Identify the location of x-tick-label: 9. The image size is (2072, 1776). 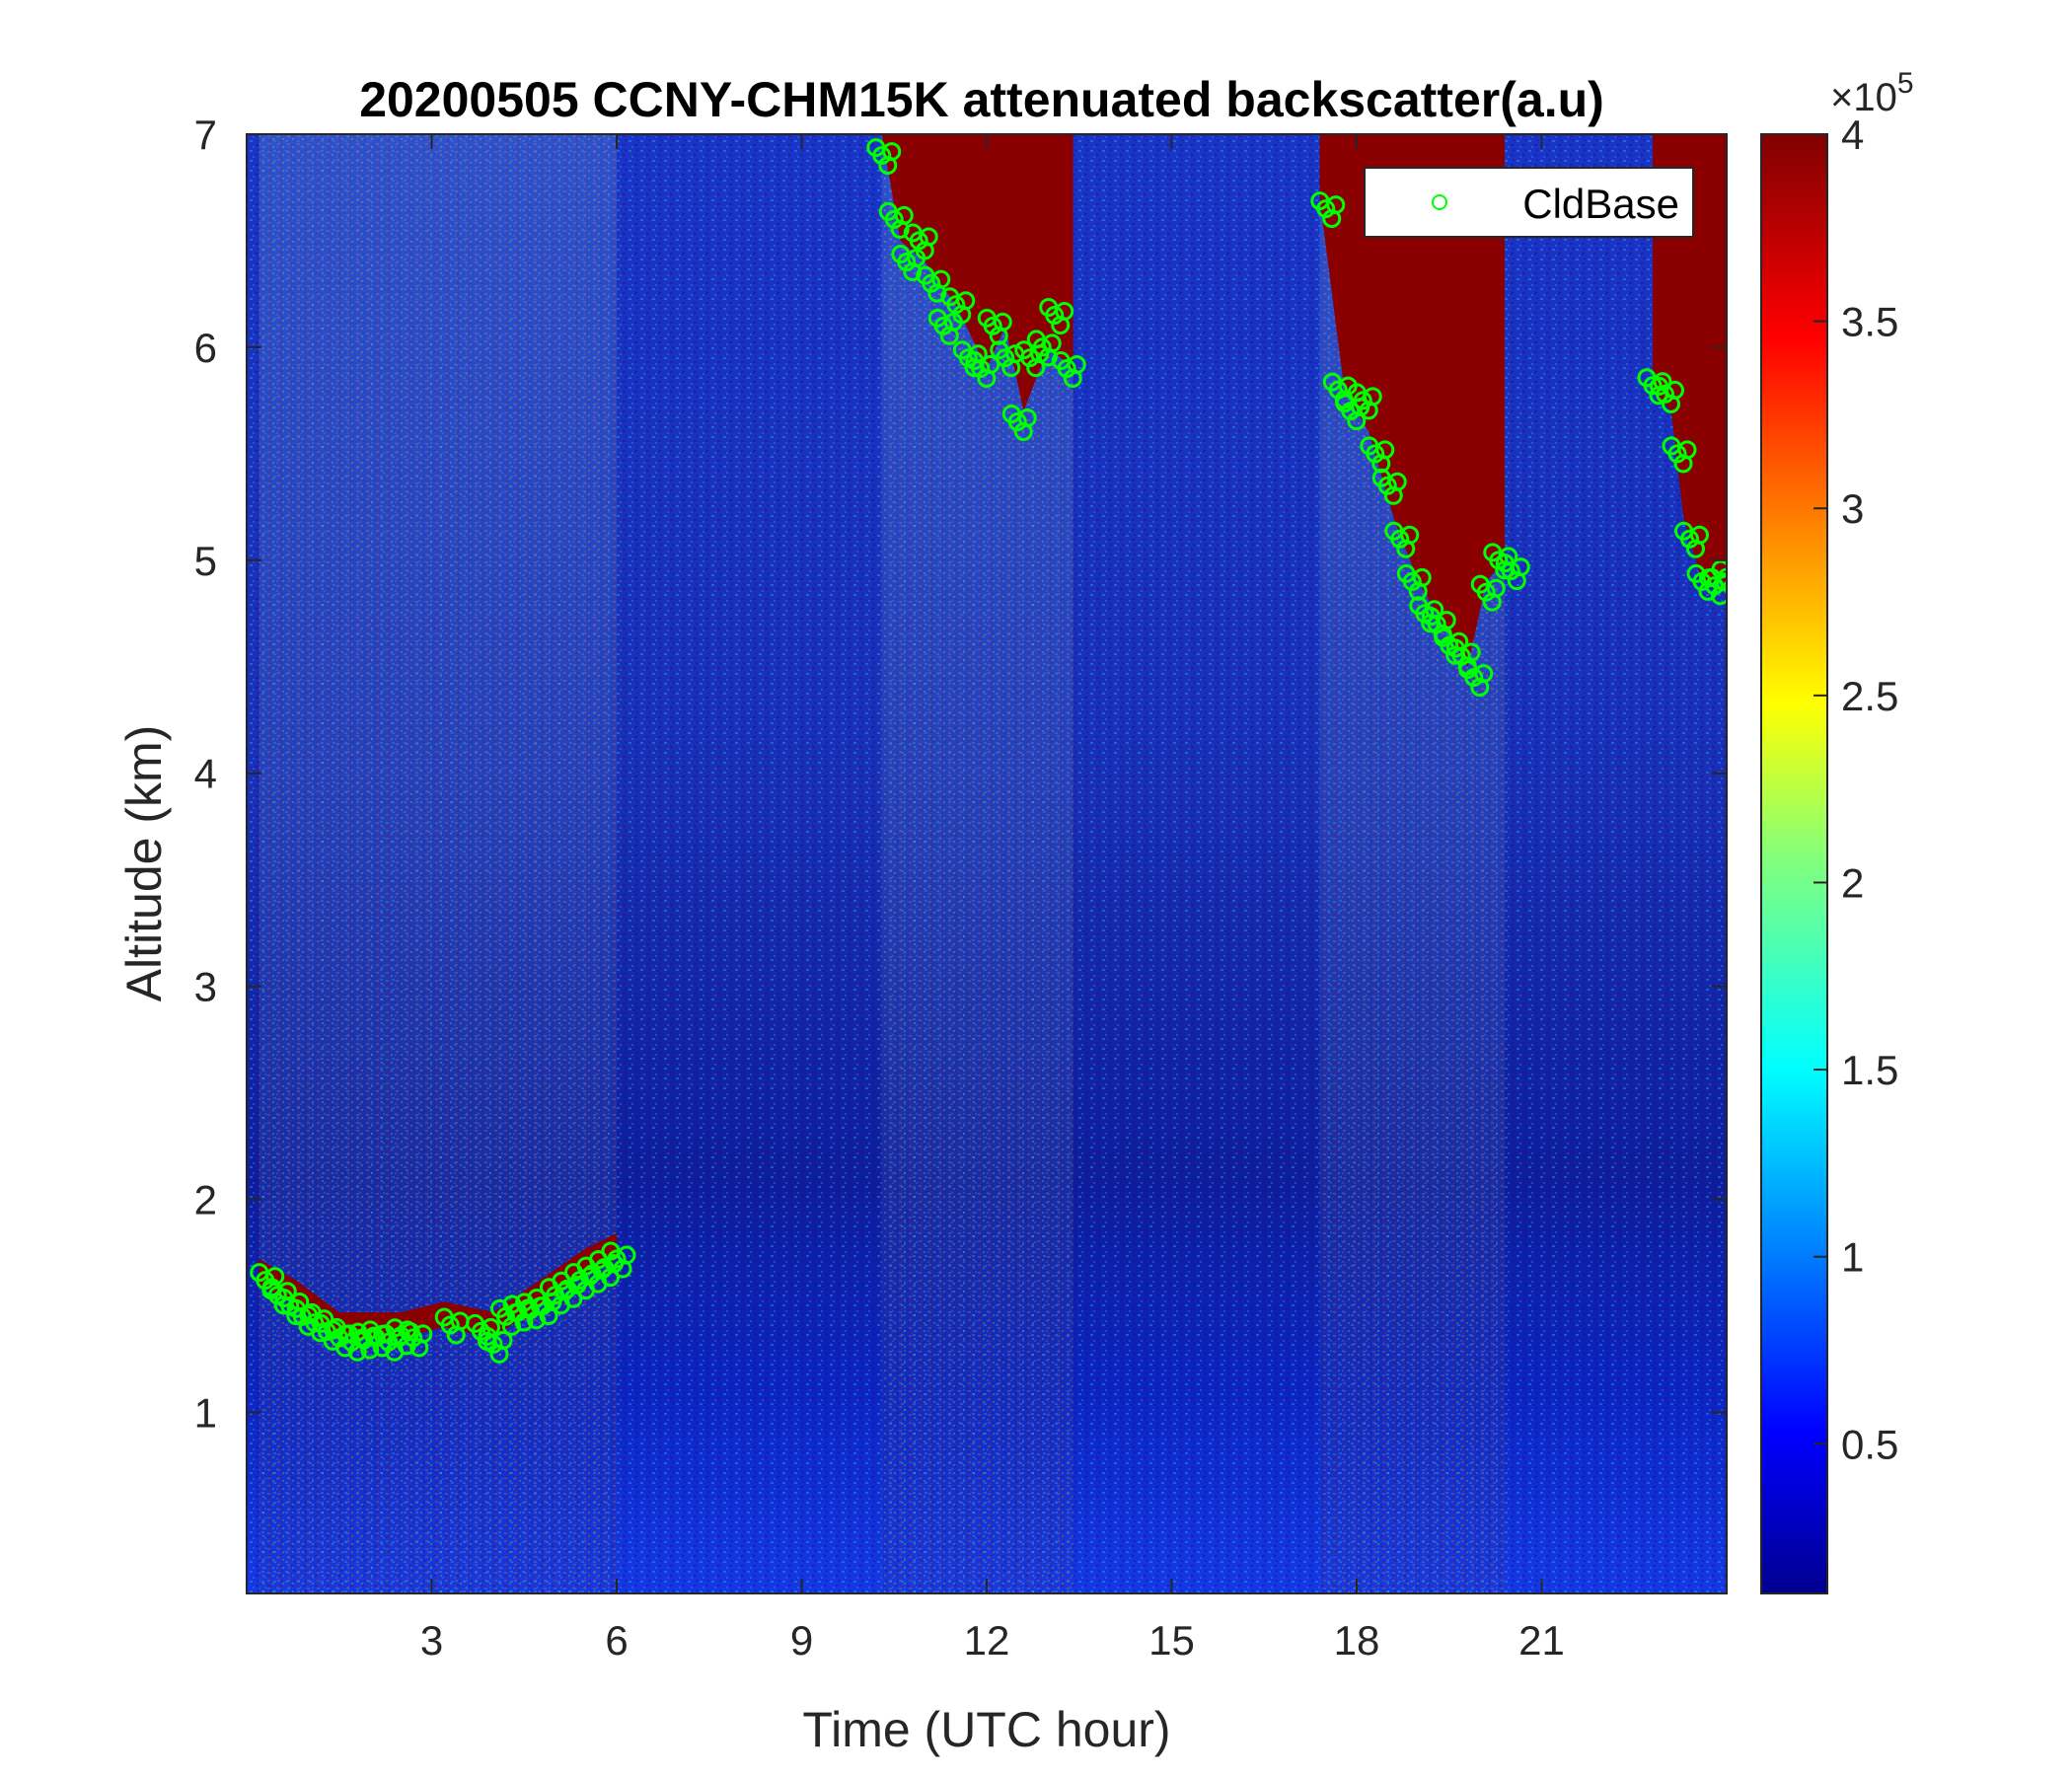
(802, 1640).